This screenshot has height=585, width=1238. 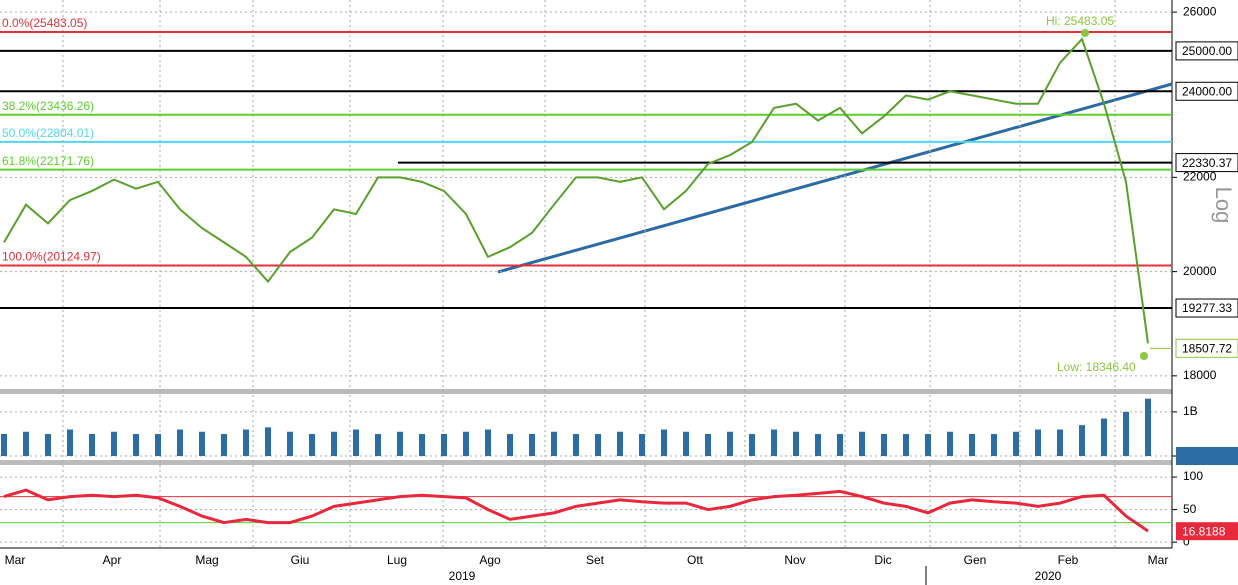 I want to click on scale-label: Log, so click(x=1223, y=205).